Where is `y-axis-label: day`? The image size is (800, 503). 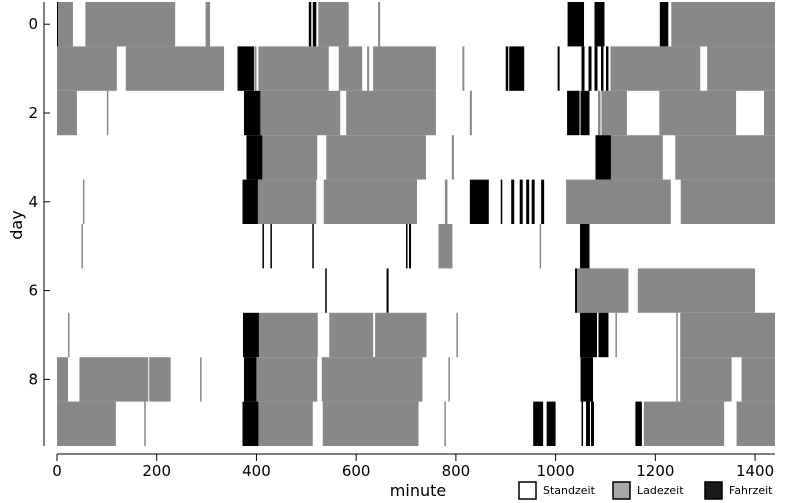 y-axis-label: day is located at coordinates (16, 224).